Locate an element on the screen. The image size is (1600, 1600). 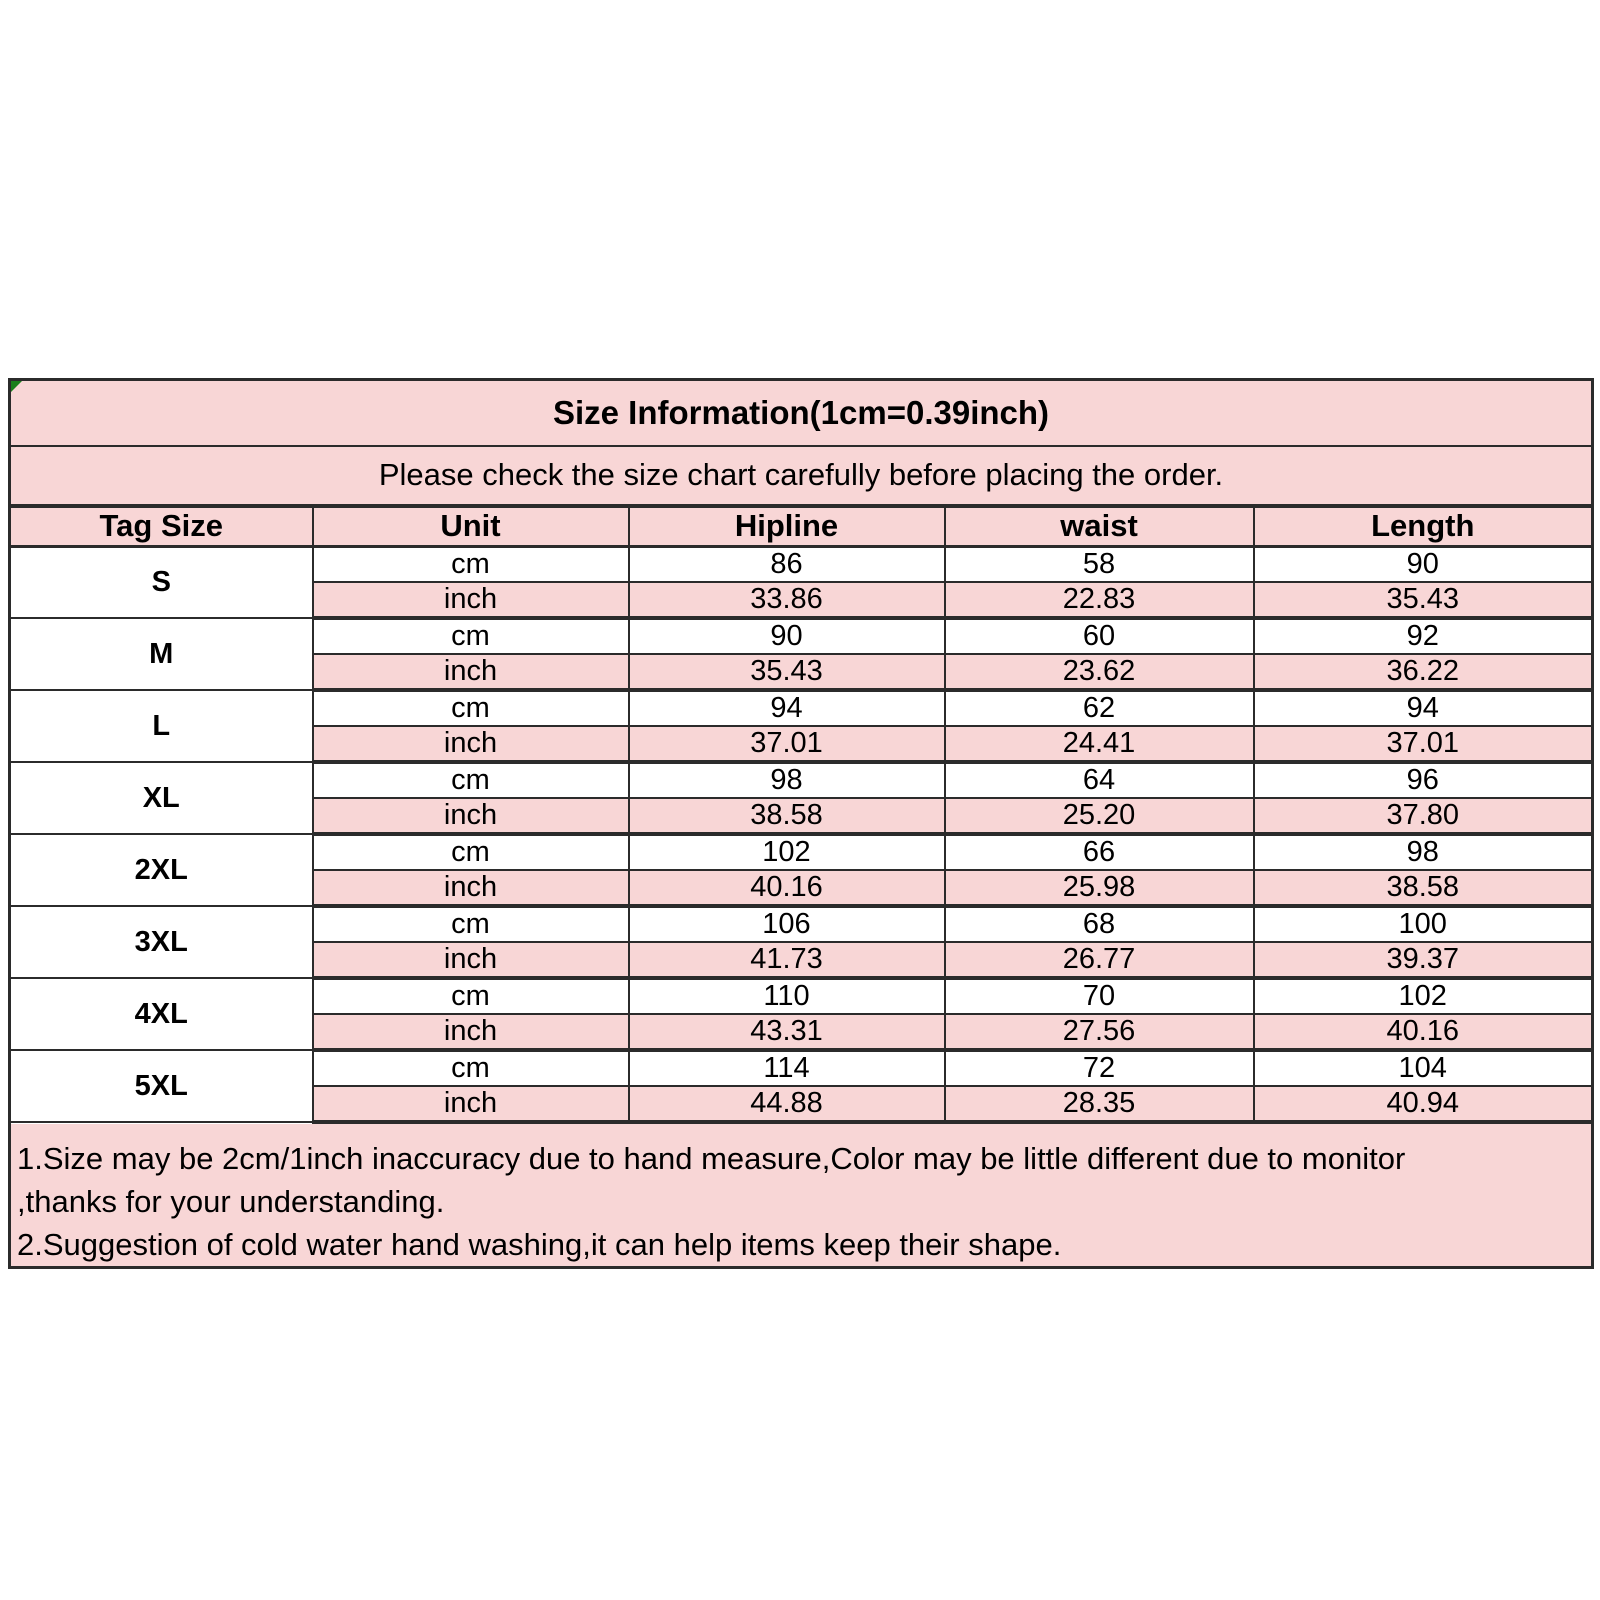
table-title: Size Information(1cm=0.39inch) is located at coordinates (801, 412).